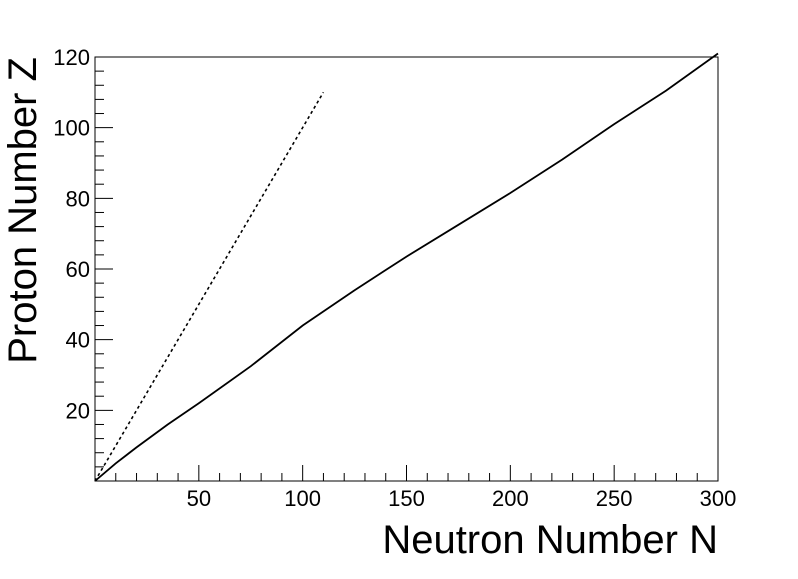 This screenshot has height=579, width=798. What do you see at coordinates (78, 198) in the screenshot?
I see `y-tick-label: 80` at bounding box center [78, 198].